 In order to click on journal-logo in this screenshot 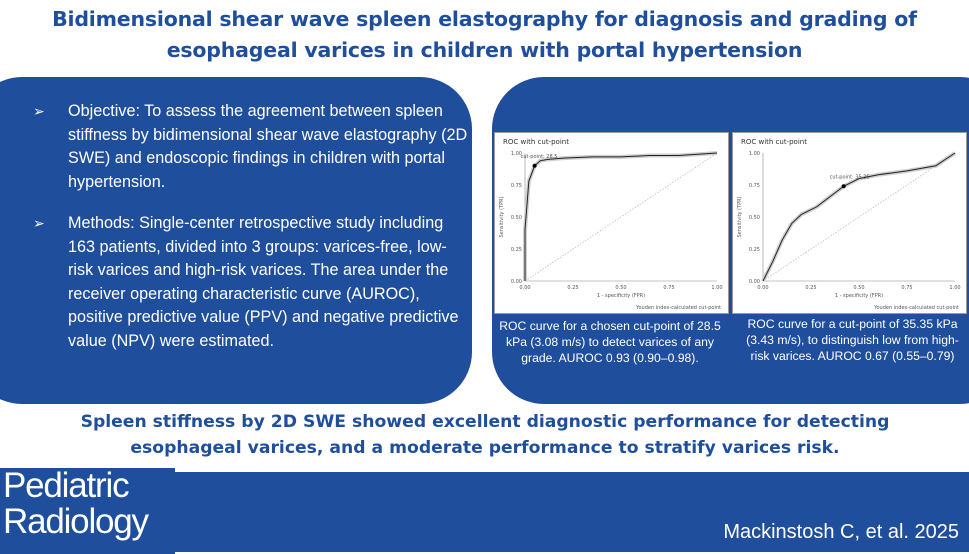, I will do `click(87, 510)`.